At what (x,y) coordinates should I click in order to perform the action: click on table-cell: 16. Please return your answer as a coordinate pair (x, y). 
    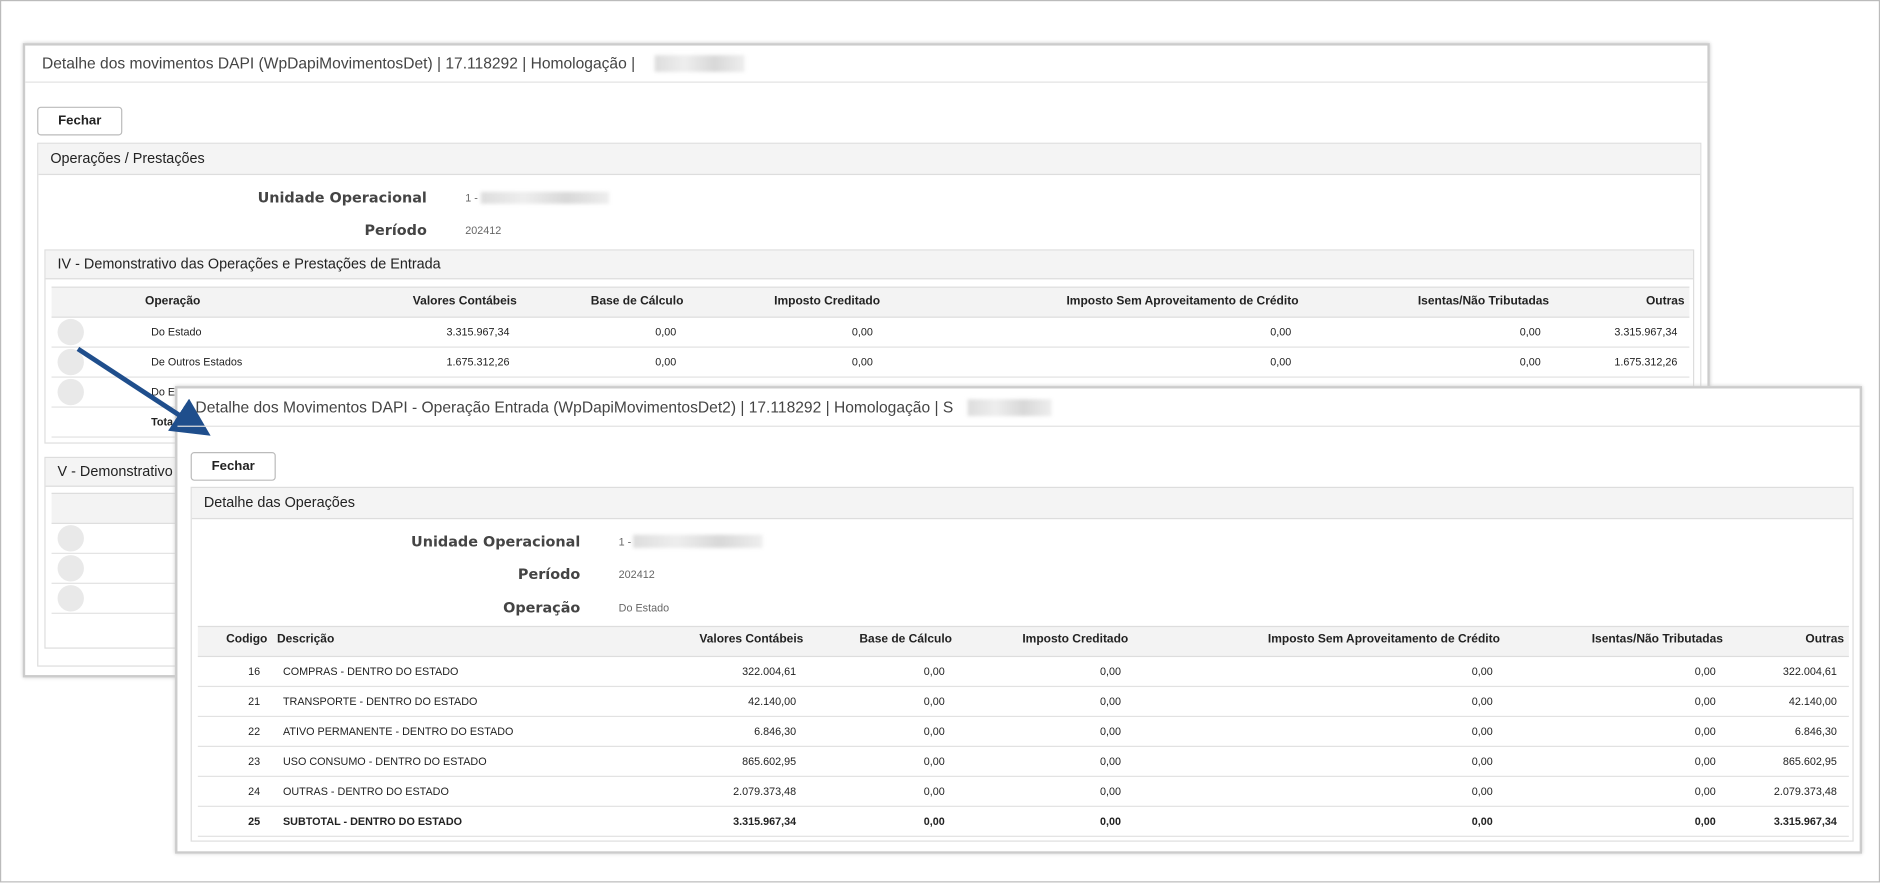
    Looking at the image, I should click on (254, 671).